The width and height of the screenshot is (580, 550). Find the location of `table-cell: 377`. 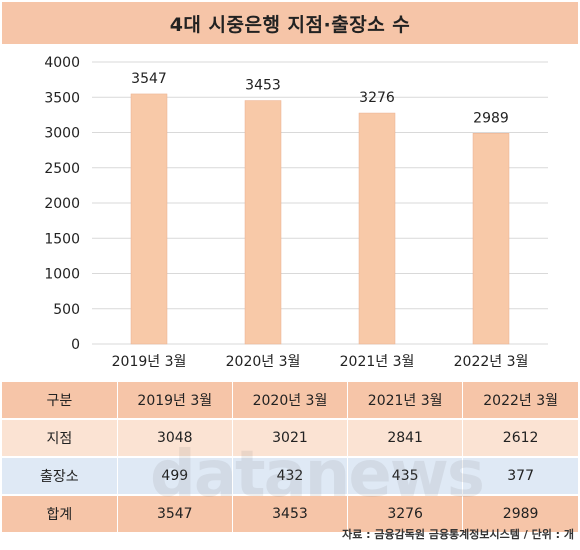

table-cell: 377 is located at coordinates (520, 476).